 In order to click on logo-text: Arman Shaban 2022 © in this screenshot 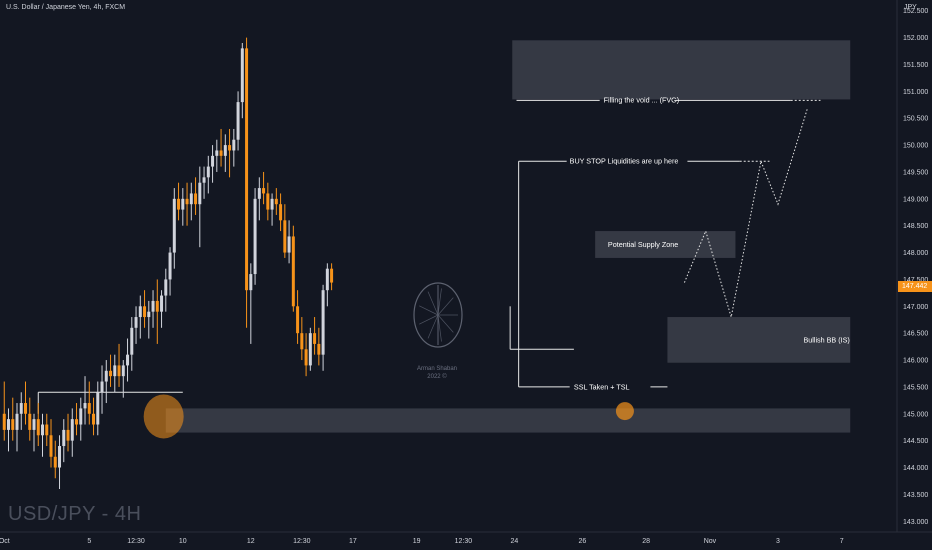, I will do `click(437, 373)`.